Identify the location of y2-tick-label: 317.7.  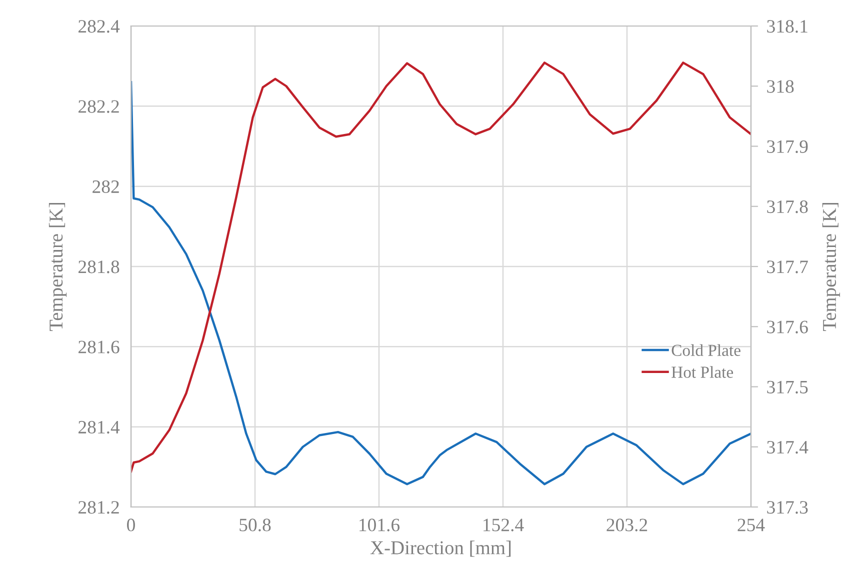
(787, 267).